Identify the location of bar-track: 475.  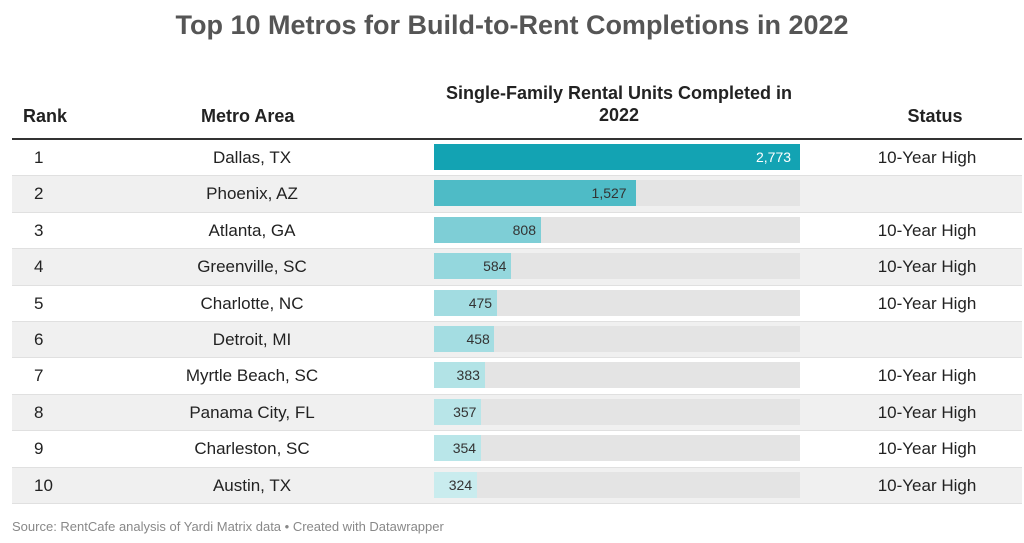
(617, 302).